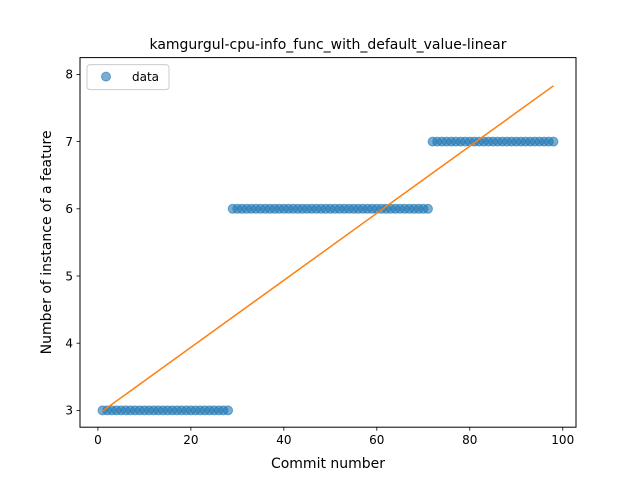 This screenshot has height=480, width=640. Describe the element at coordinates (69, 411) in the screenshot. I see `y-tick-label: 3` at that location.